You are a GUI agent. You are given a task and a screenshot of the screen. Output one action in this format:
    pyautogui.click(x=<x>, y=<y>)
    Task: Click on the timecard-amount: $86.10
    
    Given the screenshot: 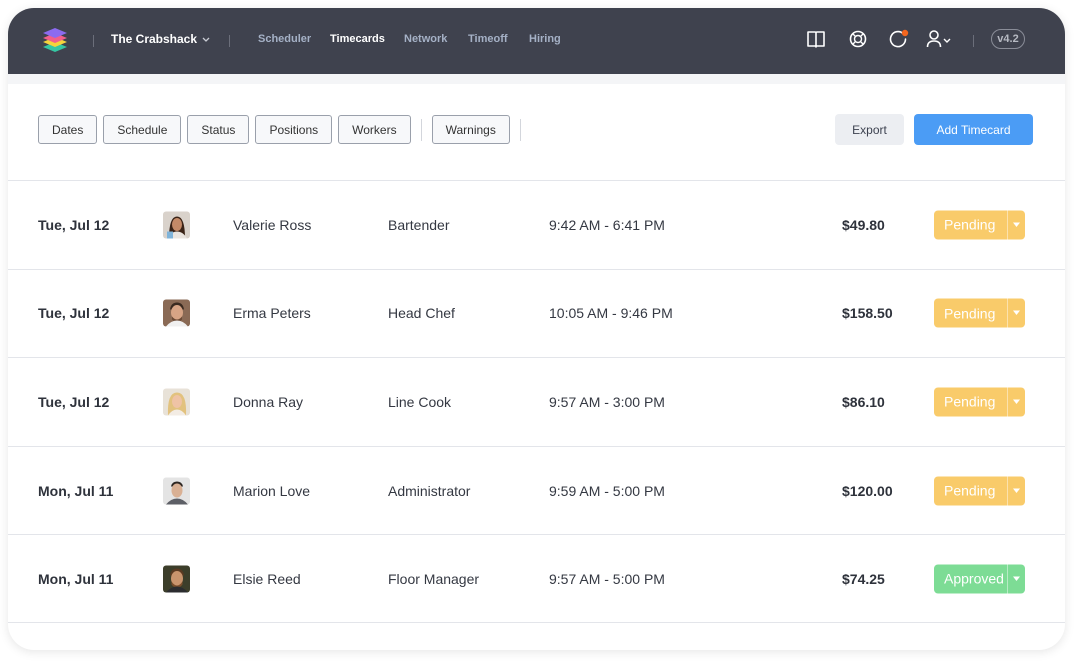 What is the action you would take?
    pyautogui.click(x=863, y=401)
    